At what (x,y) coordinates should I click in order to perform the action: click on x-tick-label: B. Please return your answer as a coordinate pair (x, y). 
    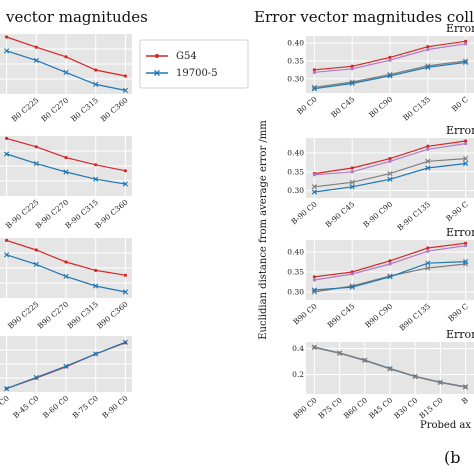
    Looking at the image, I should click on (465, 400).